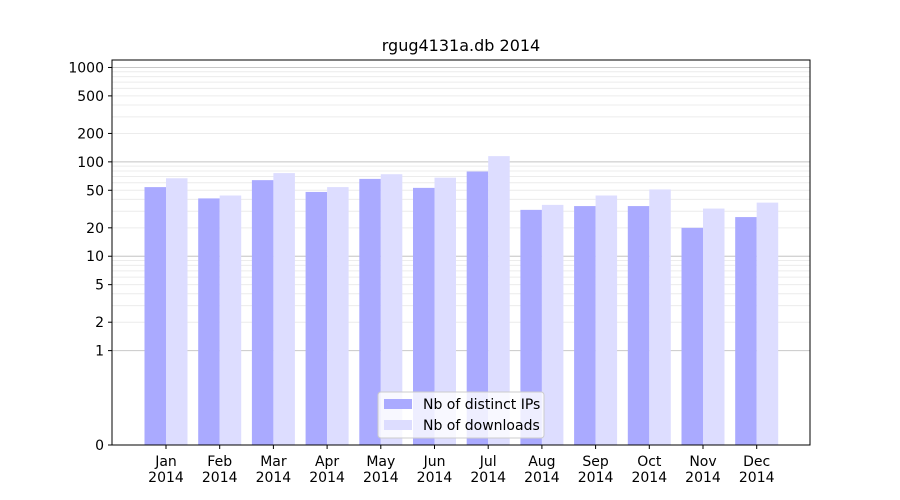 The height and width of the screenshot is (500, 900). What do you see at coordinates (542, 470) in the screenshot?
I see `x-tick-label: Aug 2014` at bounding box center [542, 470].